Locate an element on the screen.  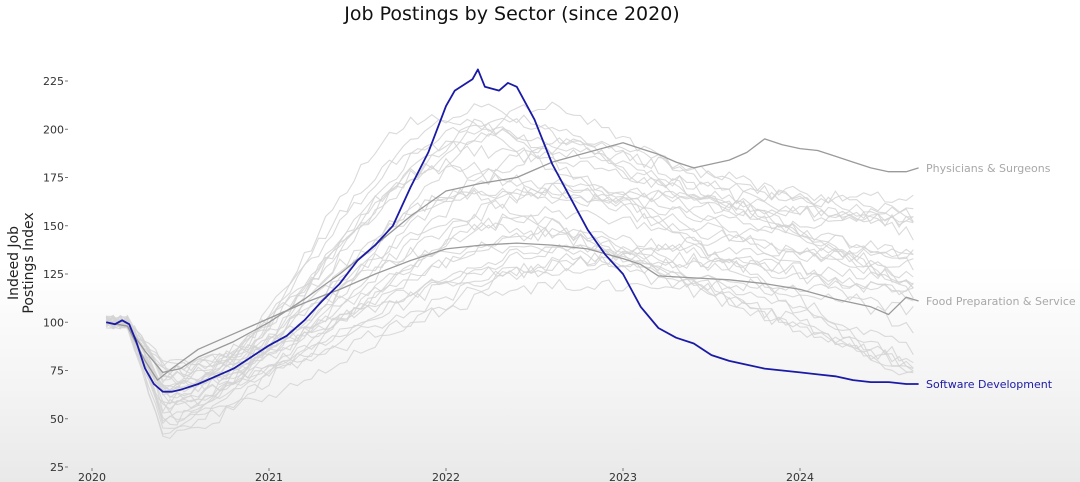
y-tick-label: 125 is located at coordinates (53, 274).